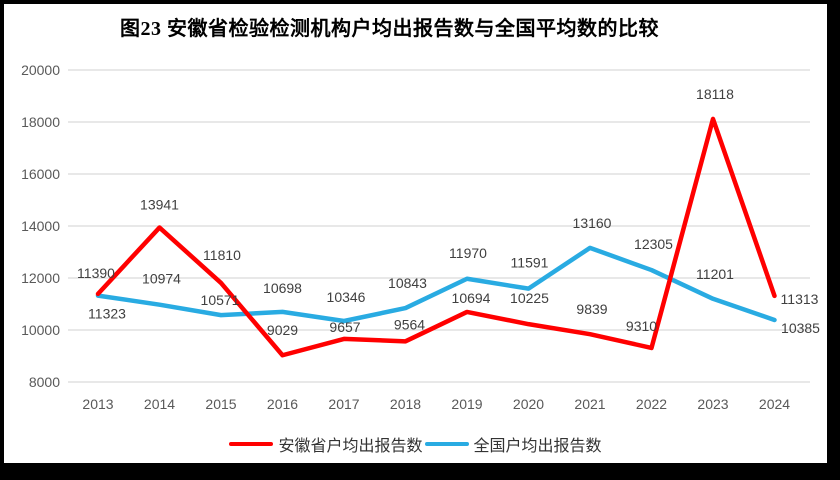  I want to click on x-tick-label: 2022, so click(651, 404).